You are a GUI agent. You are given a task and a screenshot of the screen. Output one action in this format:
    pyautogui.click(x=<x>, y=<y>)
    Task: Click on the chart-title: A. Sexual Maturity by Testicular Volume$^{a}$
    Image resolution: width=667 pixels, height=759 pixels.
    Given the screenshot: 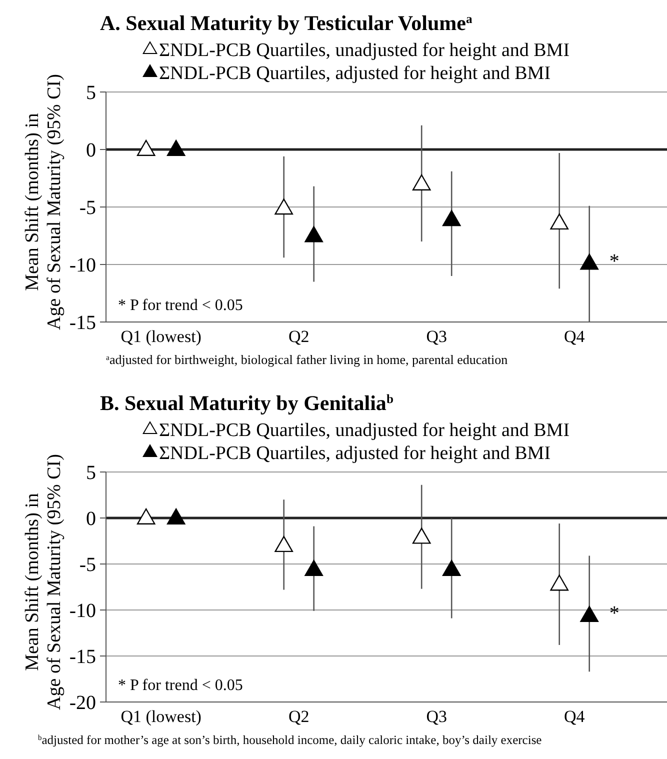 What is the action you would take?
    pyautogui.click(x=286, y=23)
    